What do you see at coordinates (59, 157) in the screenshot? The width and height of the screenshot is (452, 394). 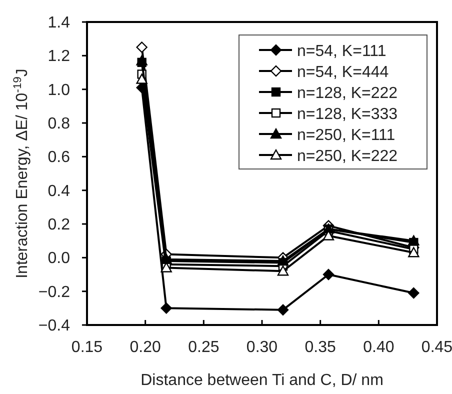 I see `y-tick-label: 0.6` at bounding box center [59, 157].